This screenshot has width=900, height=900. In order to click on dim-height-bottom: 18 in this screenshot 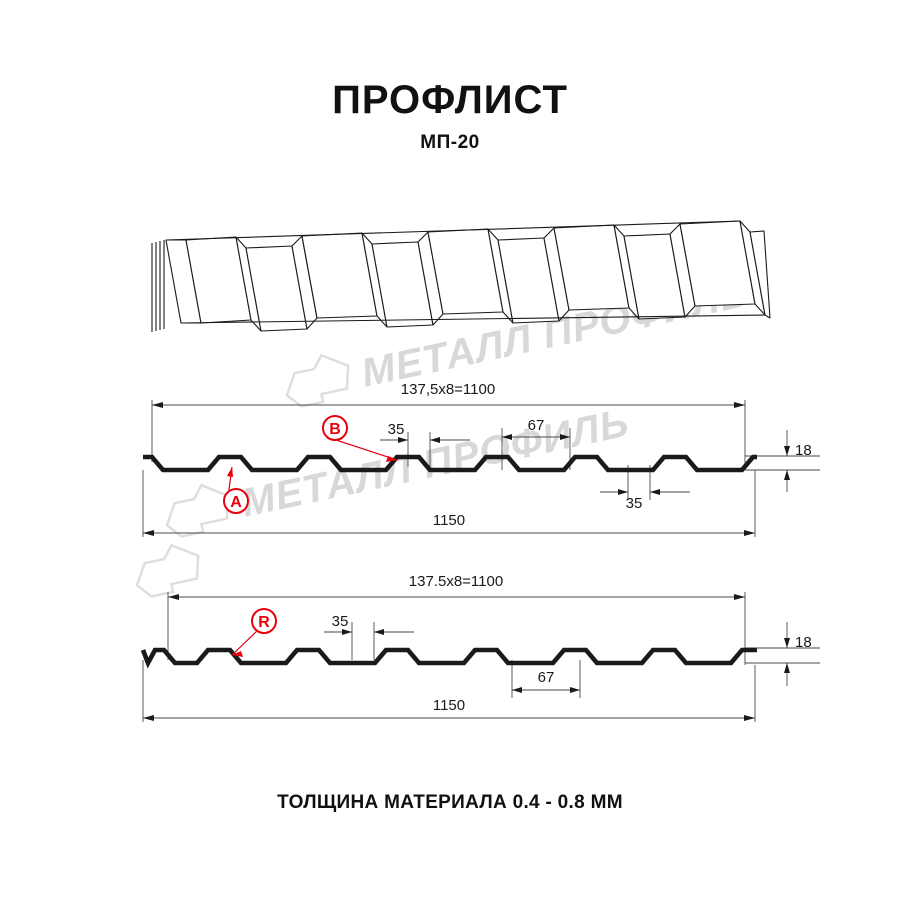, I will do `click(803, 642)`.